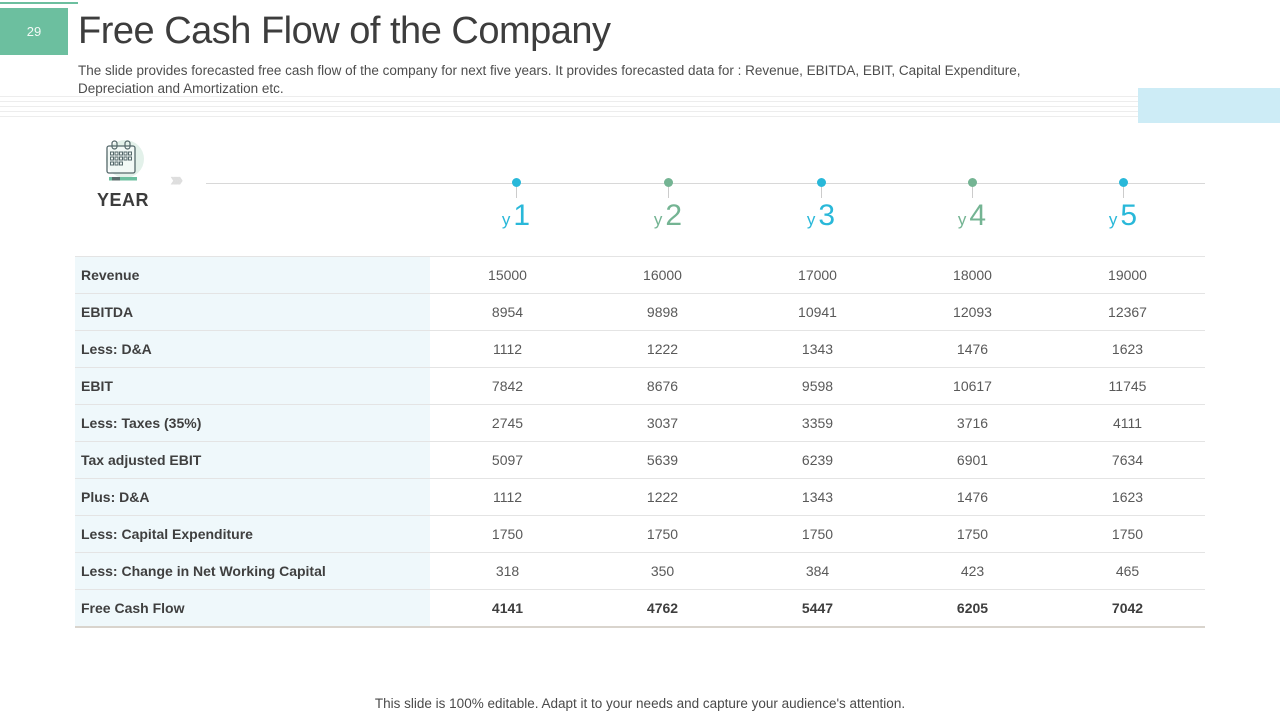 The width and height of the screenshot is (1280, 720). What do you see at coordinates (252, 608) in the screenshot?
I see `row-label-cell: Free Cash Flow` at bounding box center [252, 608].